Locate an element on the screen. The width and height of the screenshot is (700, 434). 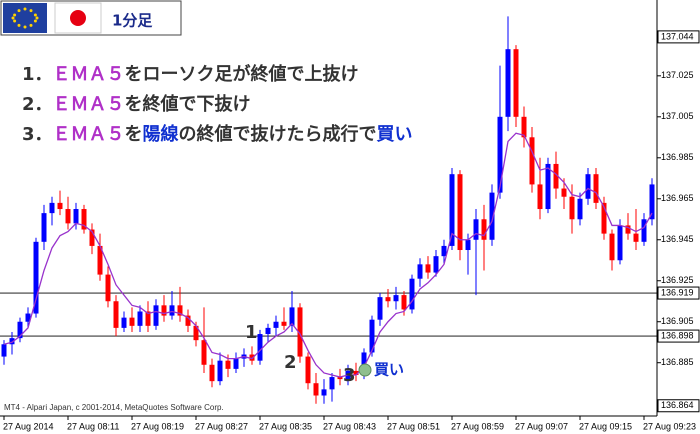
y-tick-label: 137.025 is located at coordinates (677, 75).